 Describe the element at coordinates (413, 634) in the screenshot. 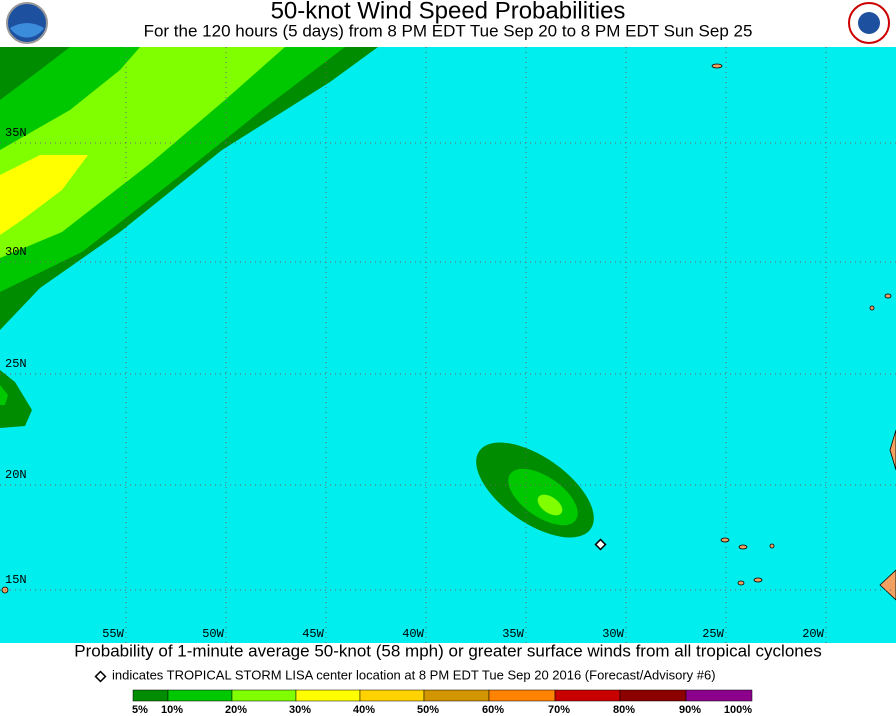

I see `lon-label: 40W` at that location.